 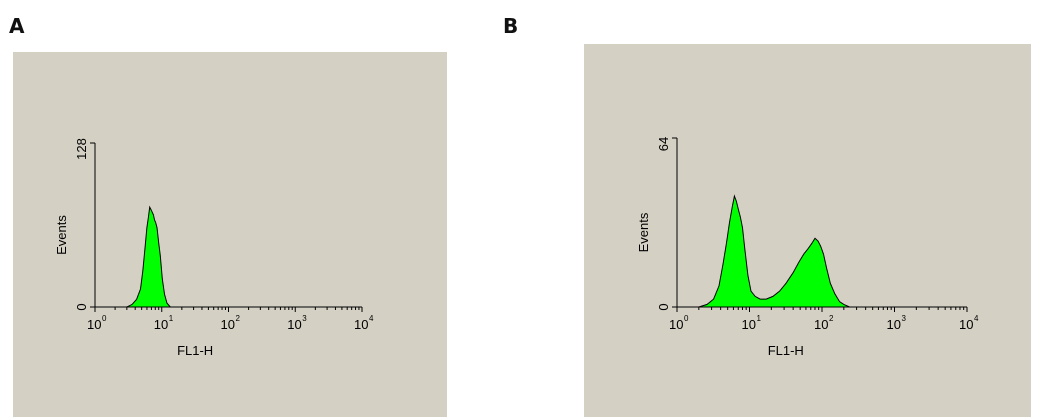 What do you see at coordinates (81, 149) in the screenshot?
I see `y-tick-label-max: 128` at bounding box center [81, 149].